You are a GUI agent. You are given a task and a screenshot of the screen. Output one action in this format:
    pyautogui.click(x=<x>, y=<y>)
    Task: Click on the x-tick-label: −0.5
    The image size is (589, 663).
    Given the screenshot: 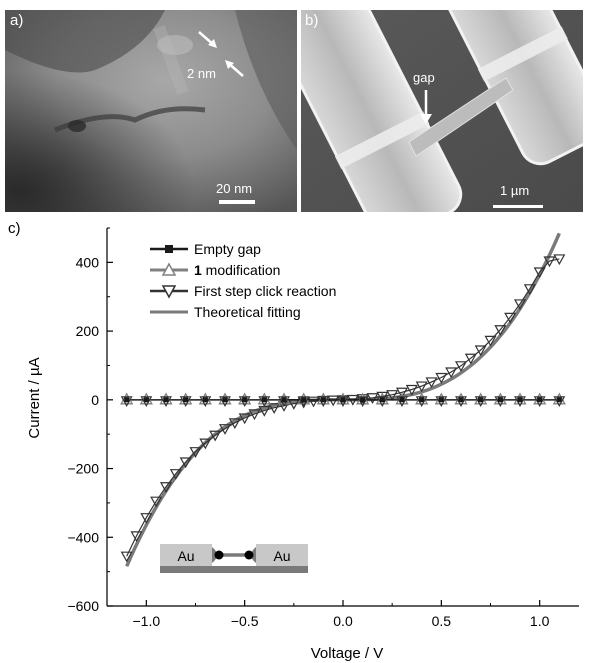 What is the action you would take?
    pyautogui.click(x=245, y=621)
    